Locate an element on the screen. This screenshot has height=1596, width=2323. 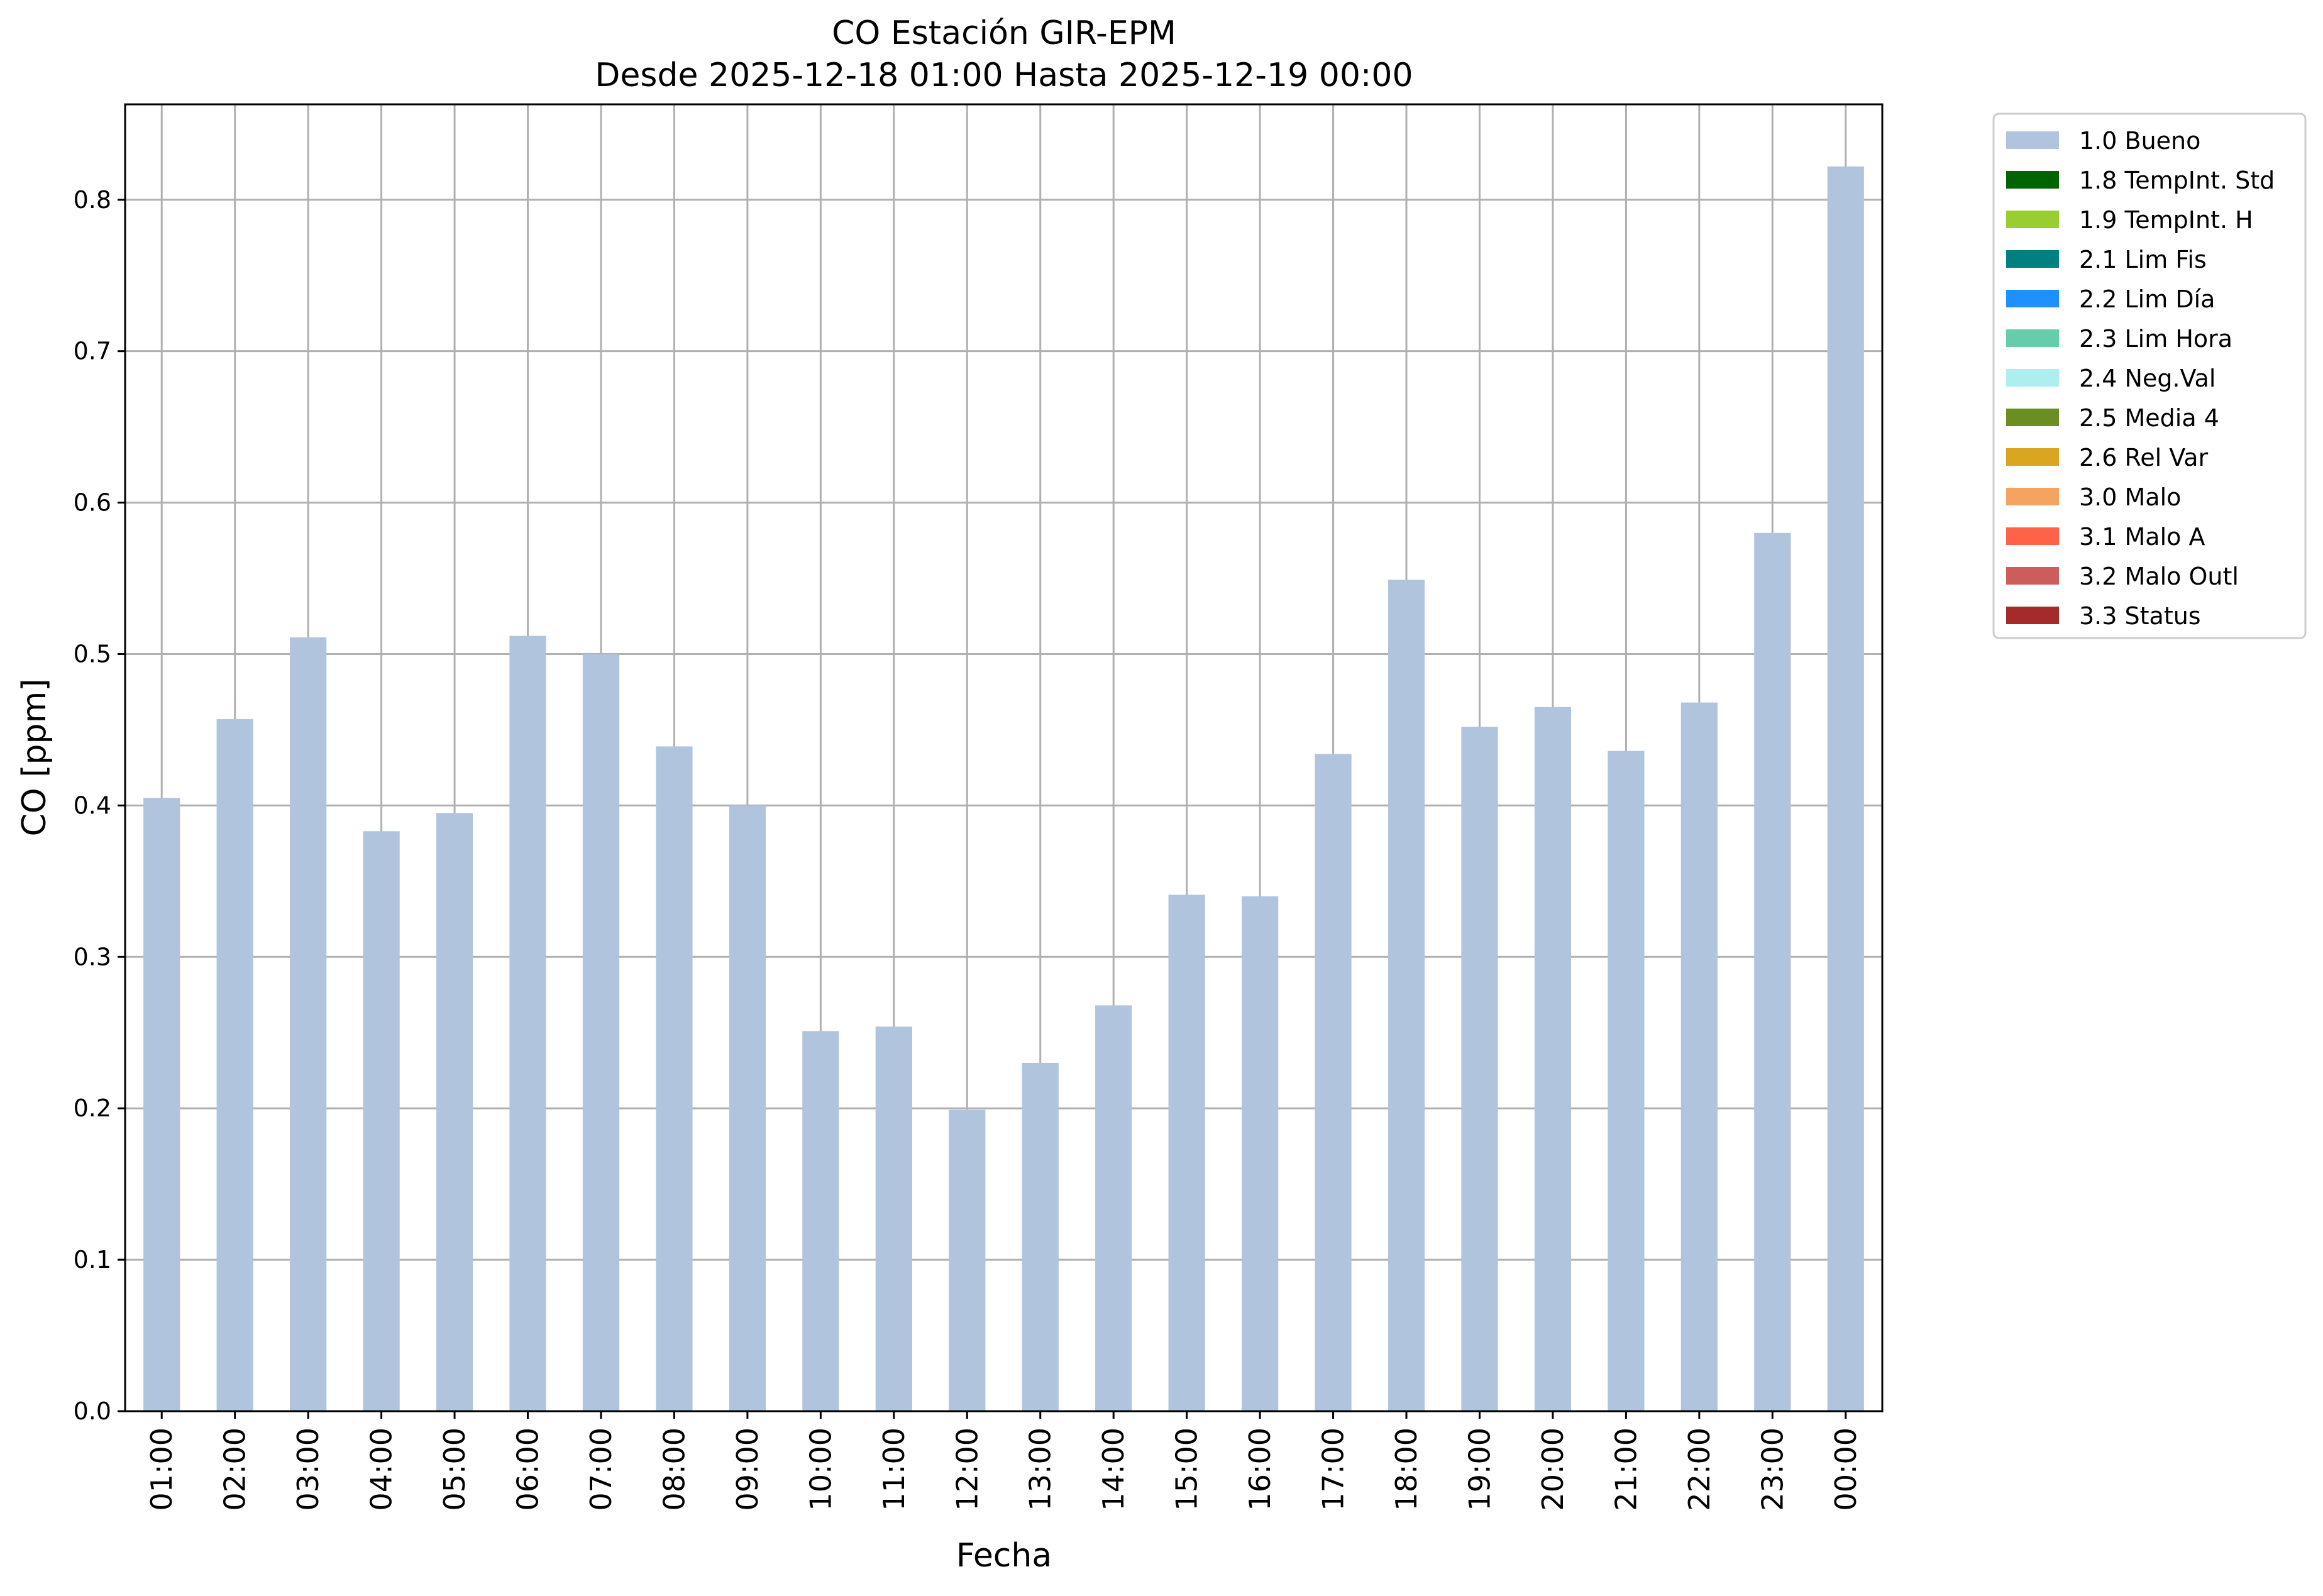
legend-label: 2.5 Media 4 is located at coordinates (2149, 418).